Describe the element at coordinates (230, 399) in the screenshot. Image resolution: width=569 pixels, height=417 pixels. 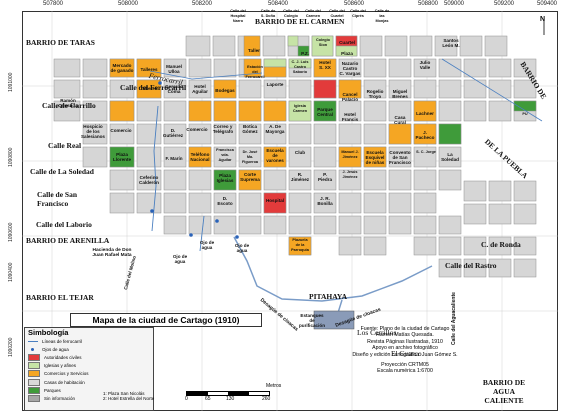
I see `scale-tick: 130` at that location.